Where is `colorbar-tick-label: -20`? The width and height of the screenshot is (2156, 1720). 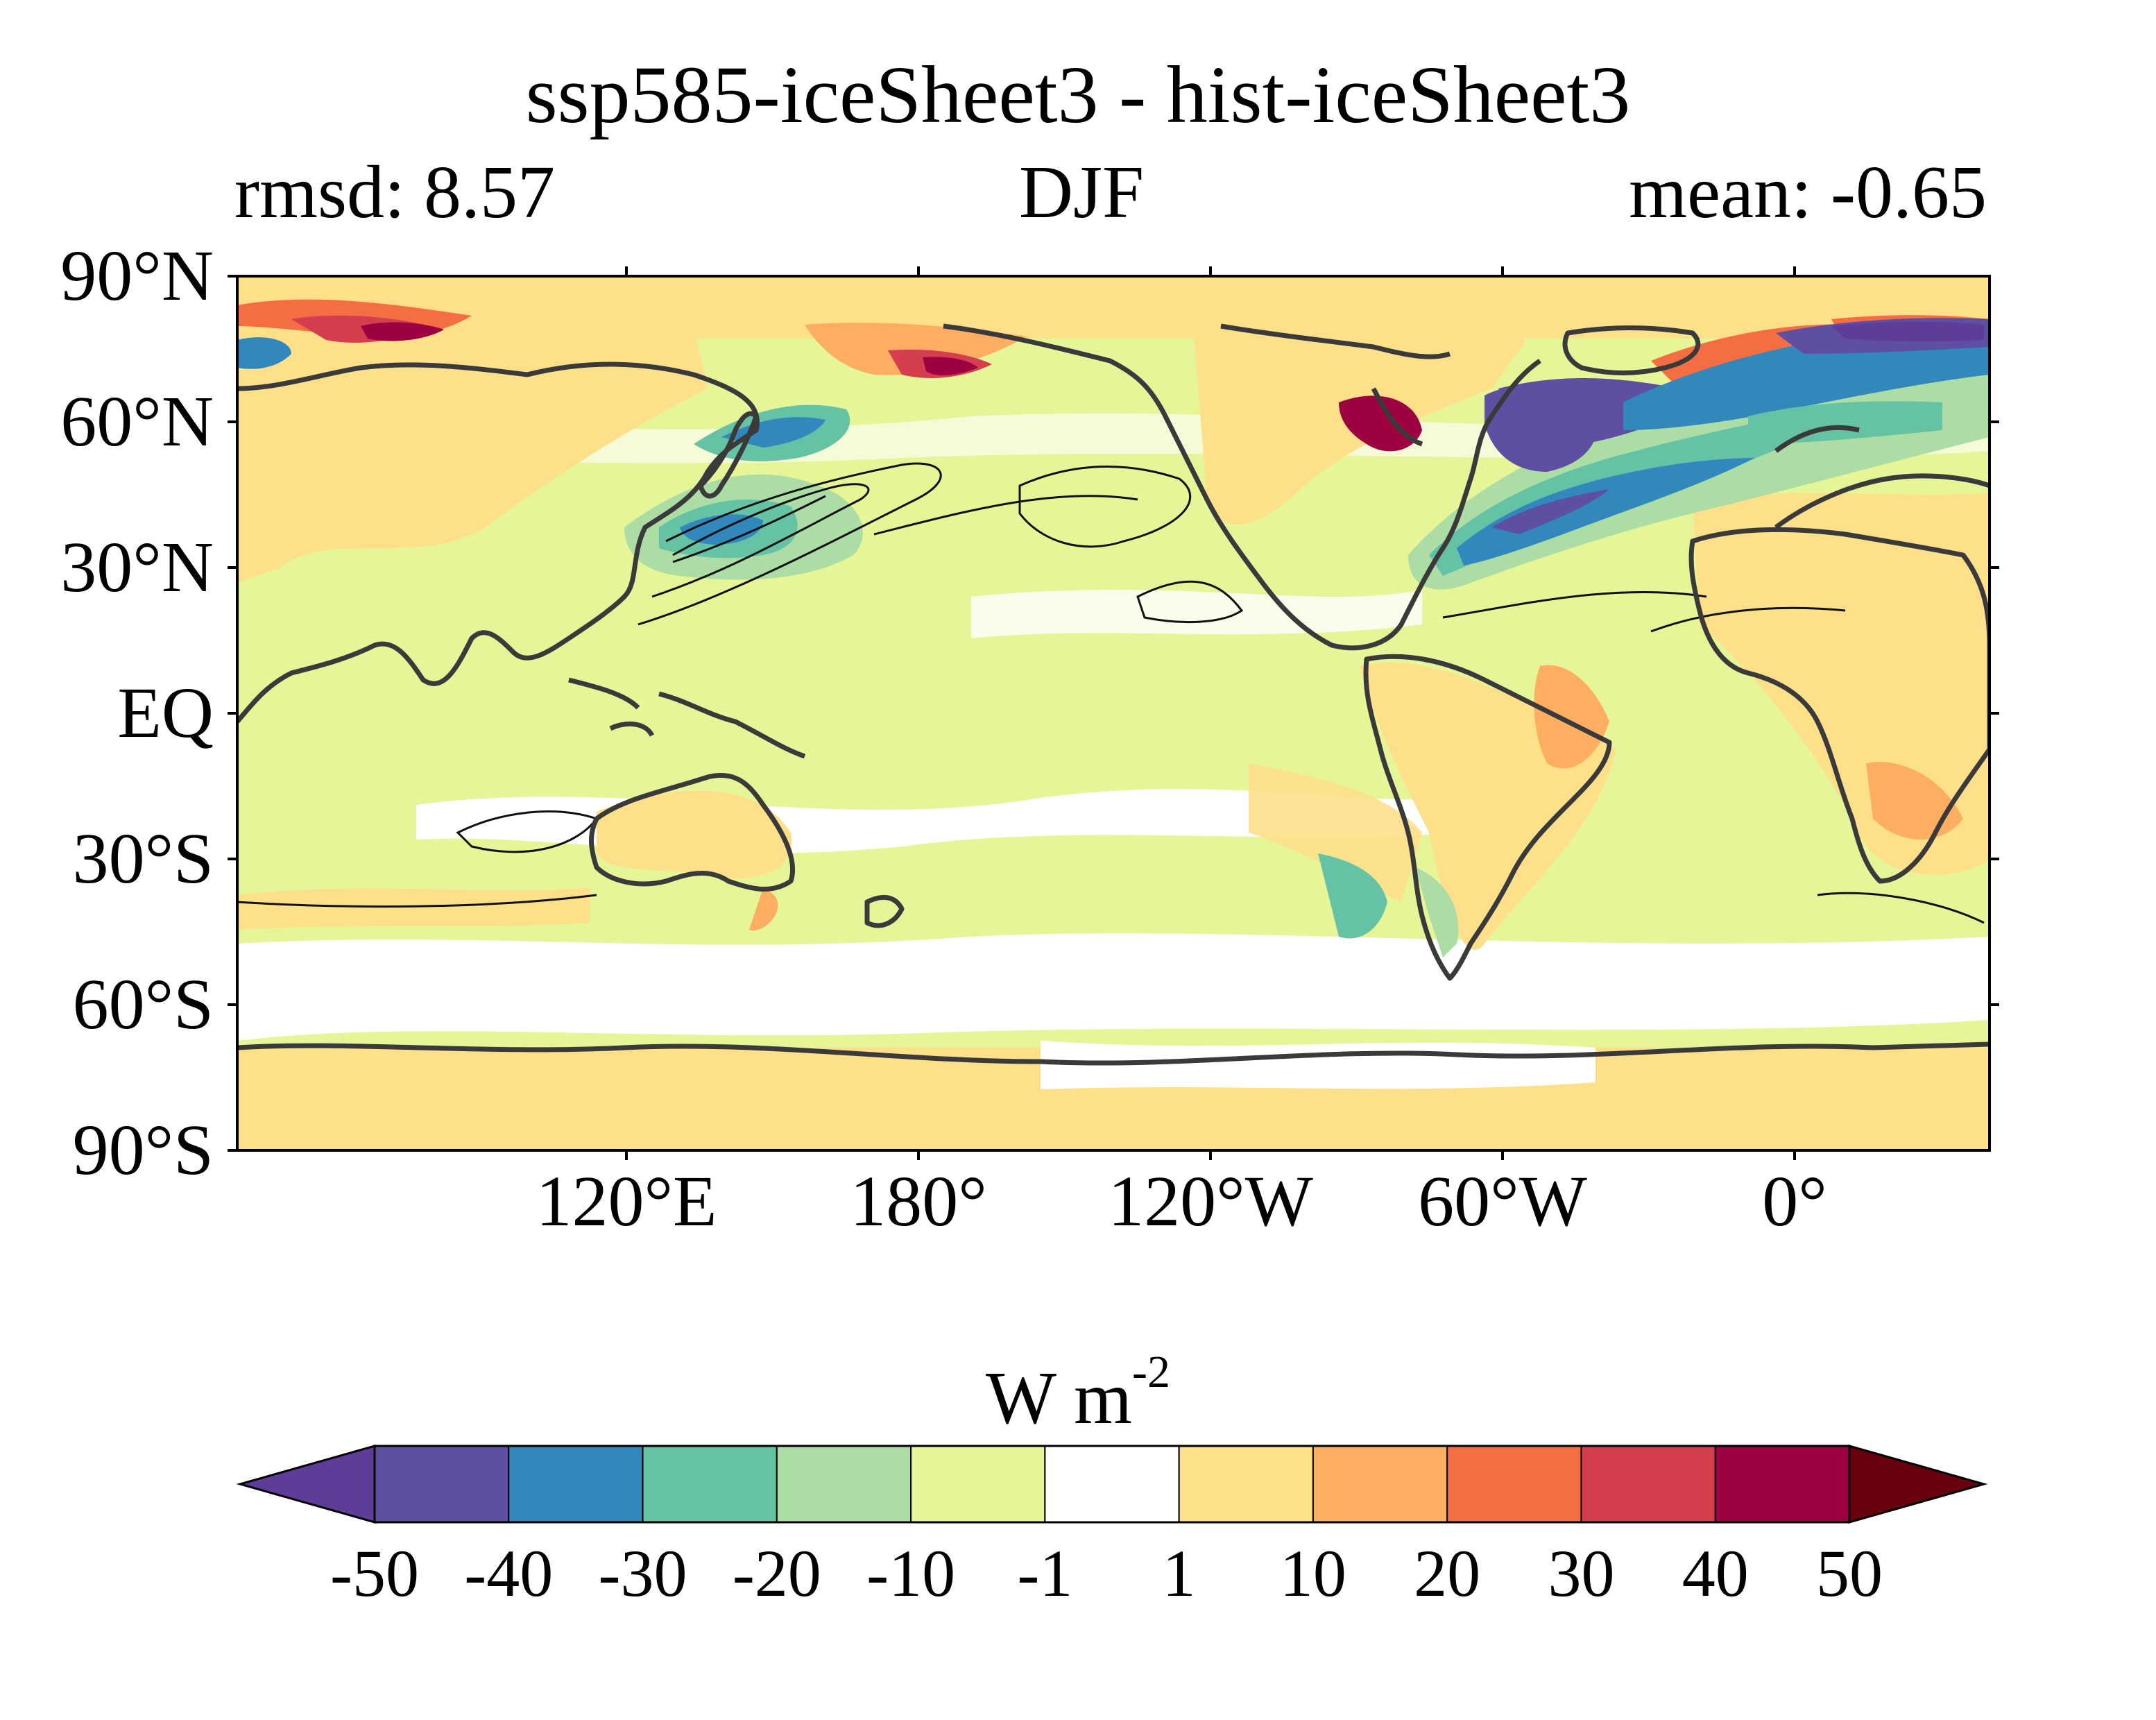
colorbar-tick-label: -20 is located at coordinates (776, 1573).